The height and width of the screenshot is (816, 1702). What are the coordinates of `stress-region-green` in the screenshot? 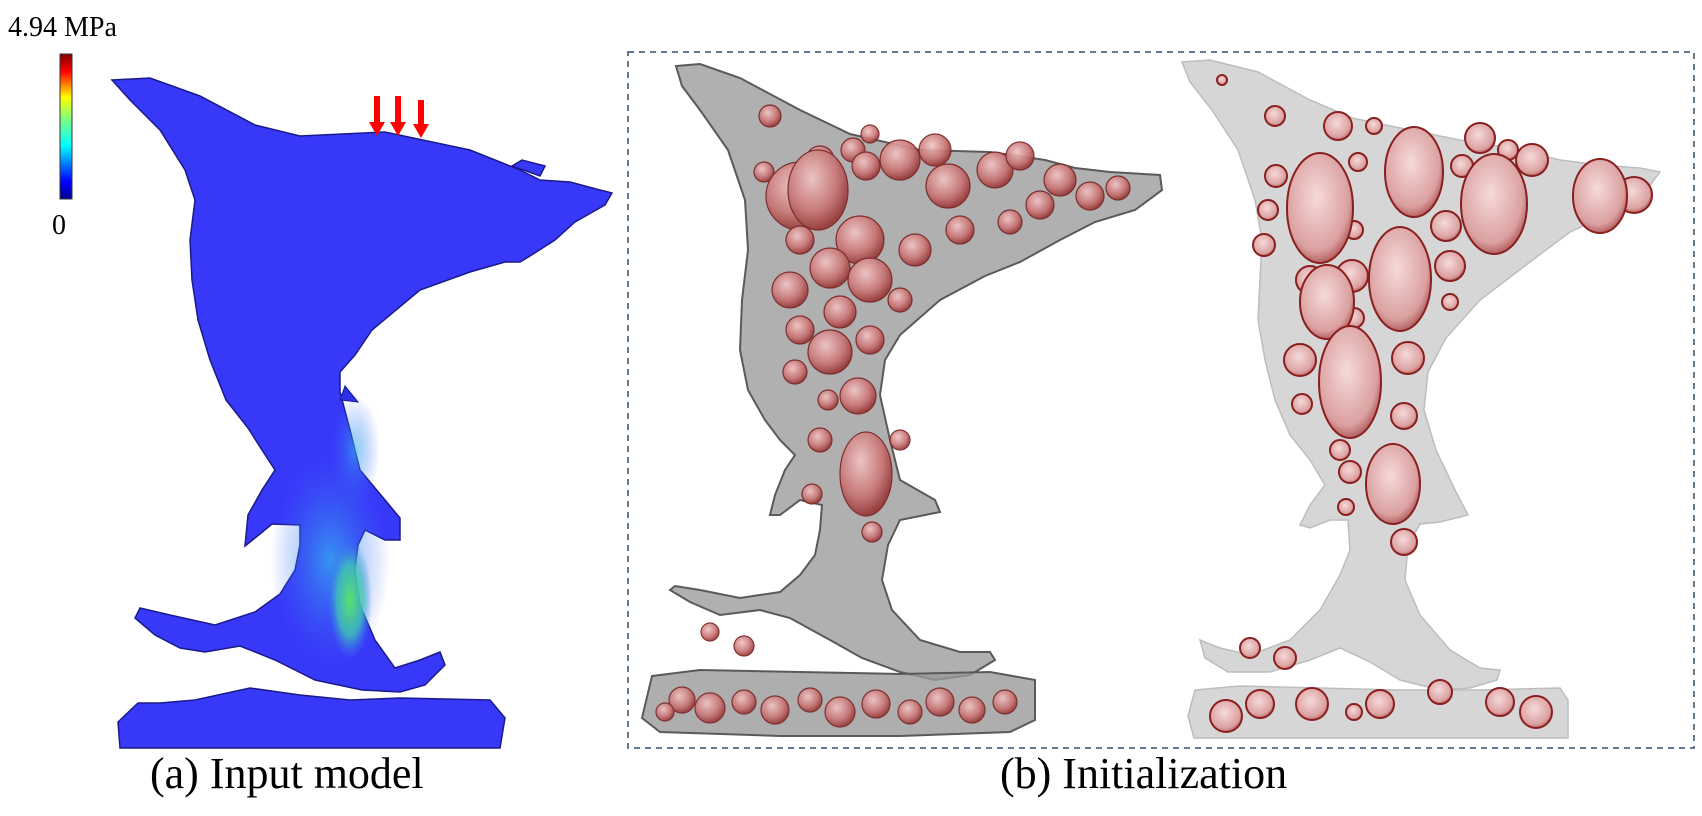 It's located at (350, 600).